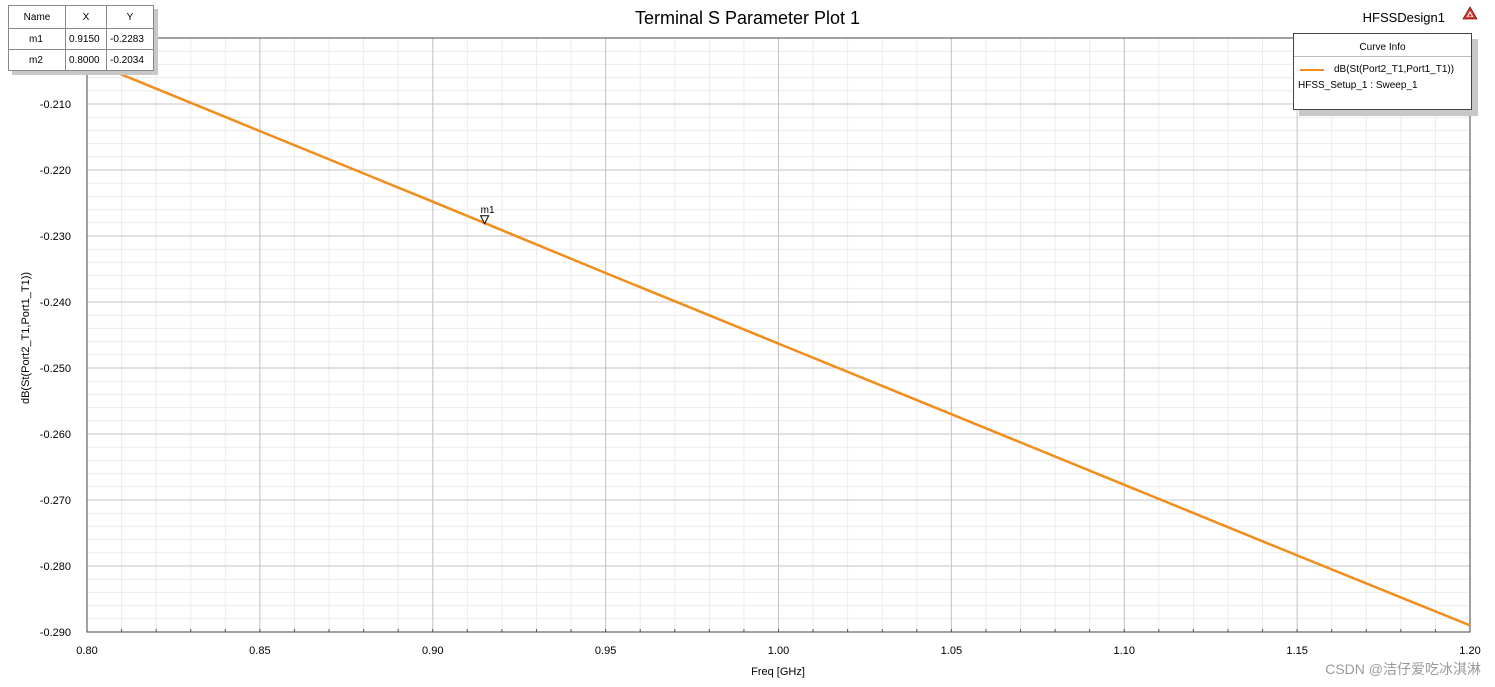  What do you see at coordinates (55, 171) in the screenshot?
I see `y-tick-label: -0.220` at bounding box center [55, 171].